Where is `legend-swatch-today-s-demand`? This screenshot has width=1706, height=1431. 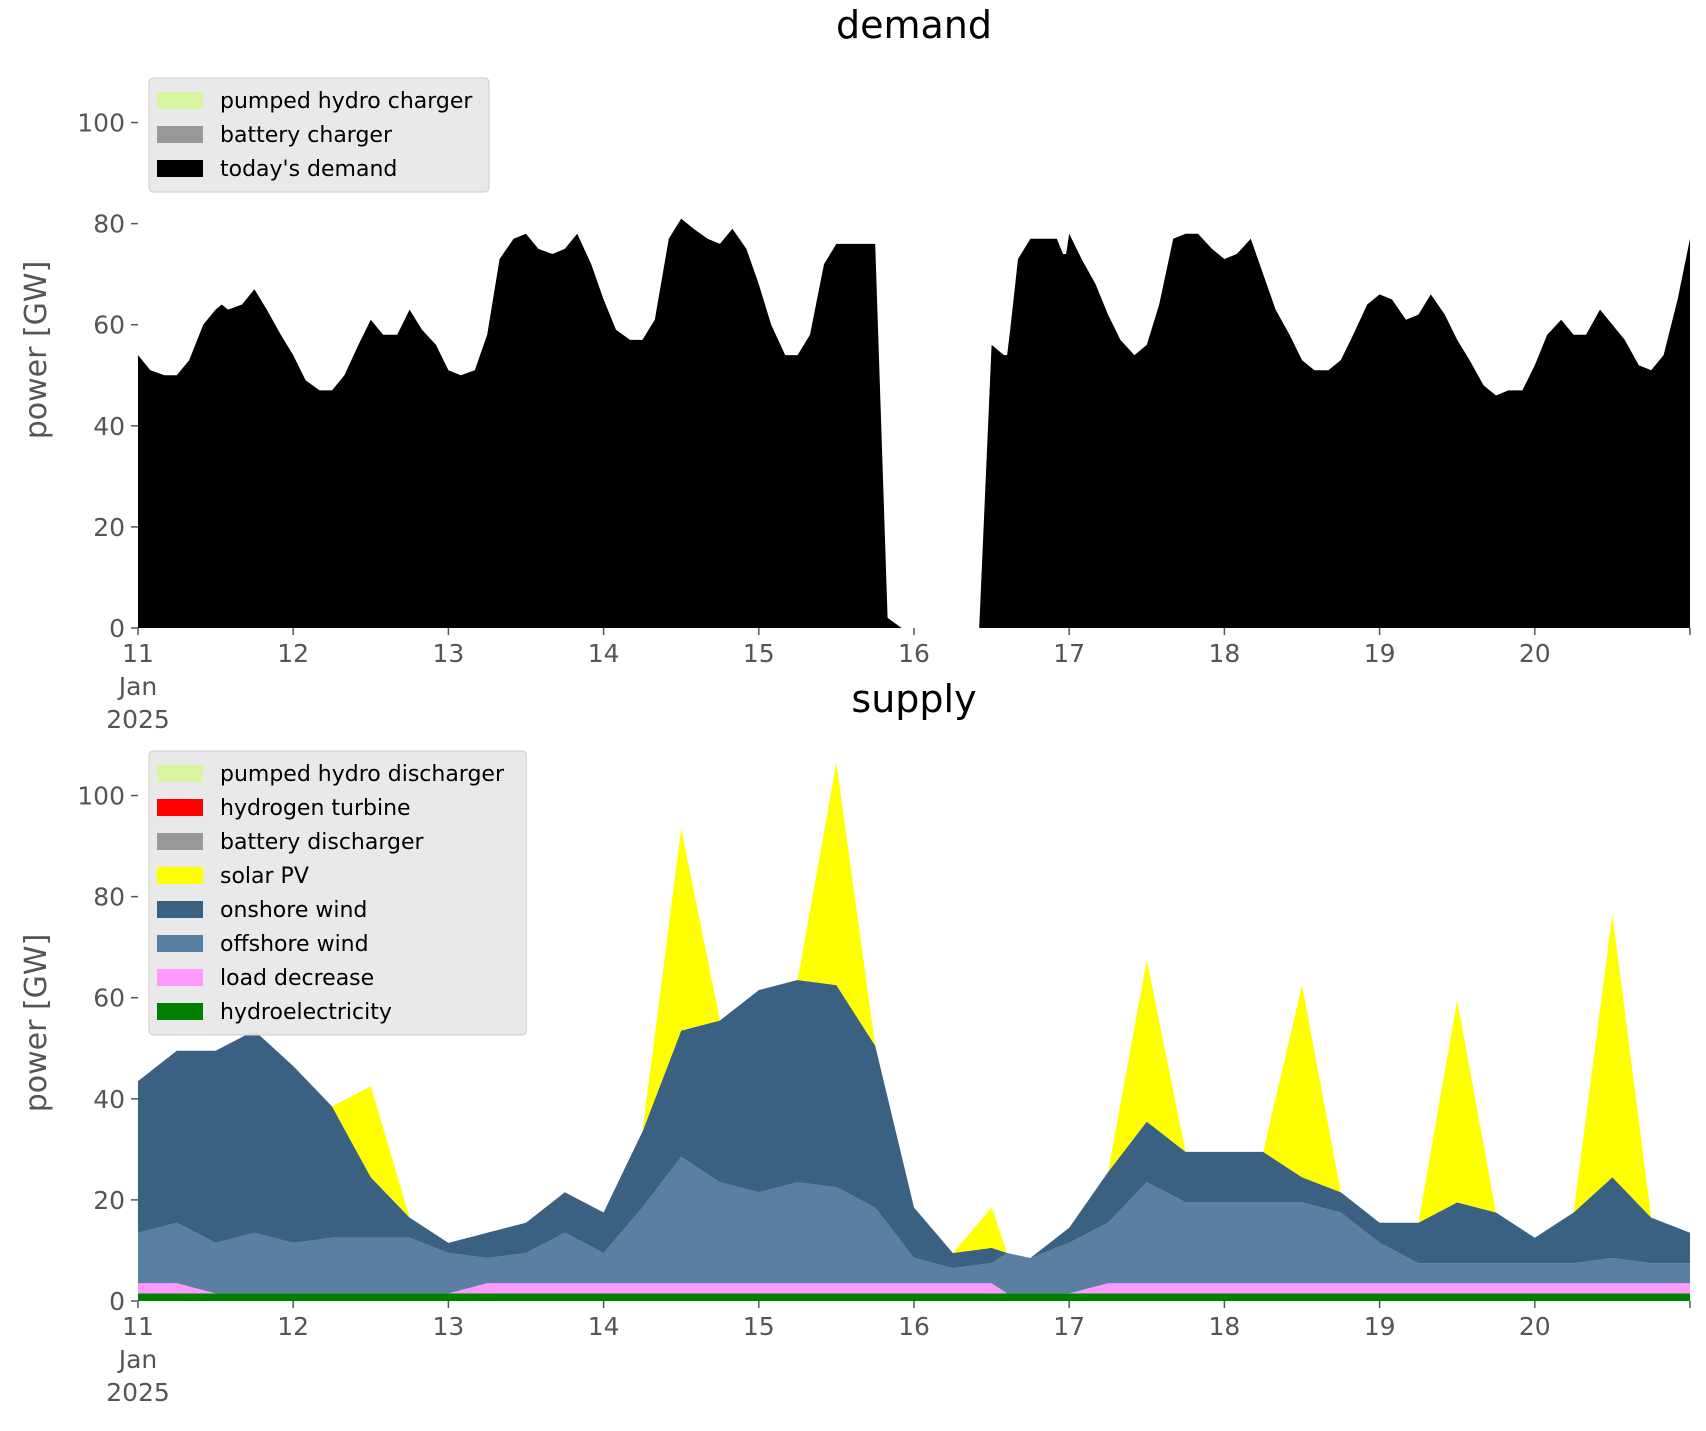
legend-swatch-today-s-demand is located at coordinates (180, 168).